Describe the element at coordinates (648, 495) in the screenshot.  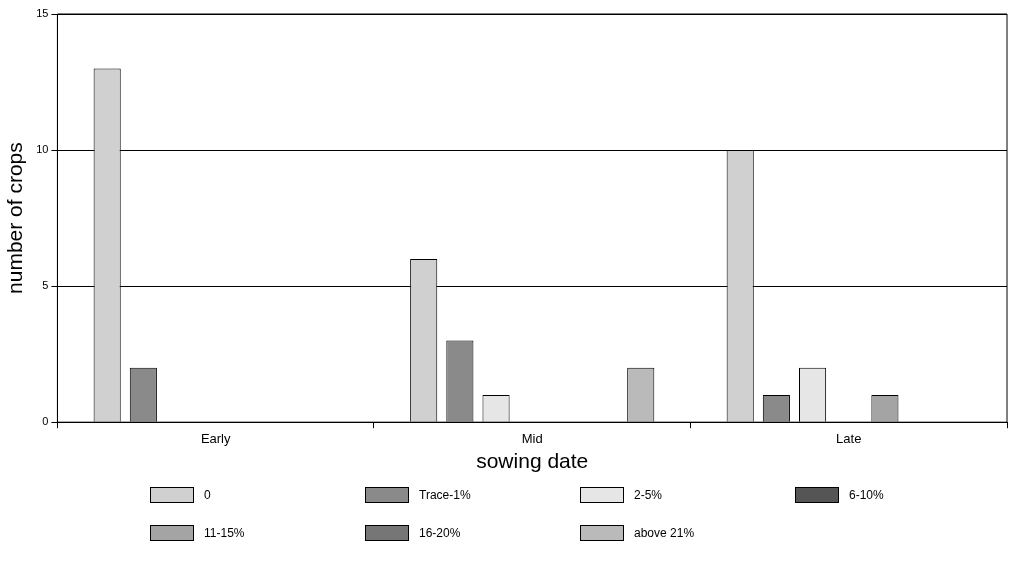
I see `legend-label: 2-5%` at that location.